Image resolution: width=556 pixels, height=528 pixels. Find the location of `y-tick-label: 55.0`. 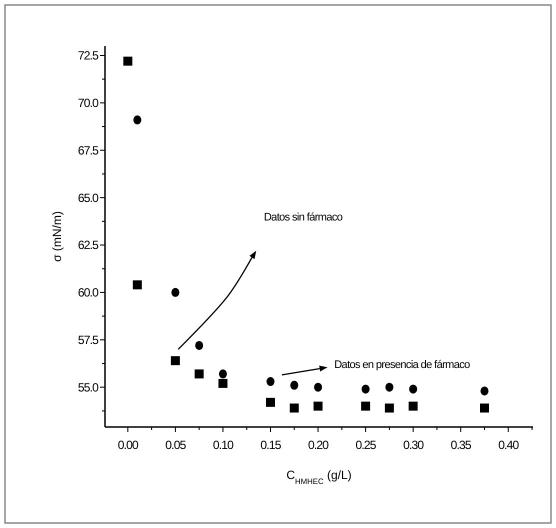

y-tick-label: 55.0 is located at coordinates (89, 387).